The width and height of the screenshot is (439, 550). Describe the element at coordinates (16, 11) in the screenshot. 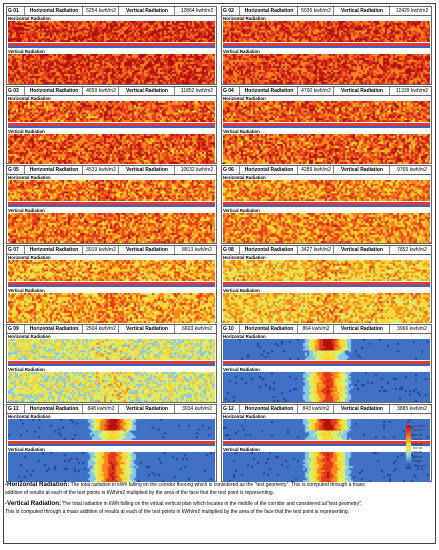

I see `panel-id: G 01` at that location.